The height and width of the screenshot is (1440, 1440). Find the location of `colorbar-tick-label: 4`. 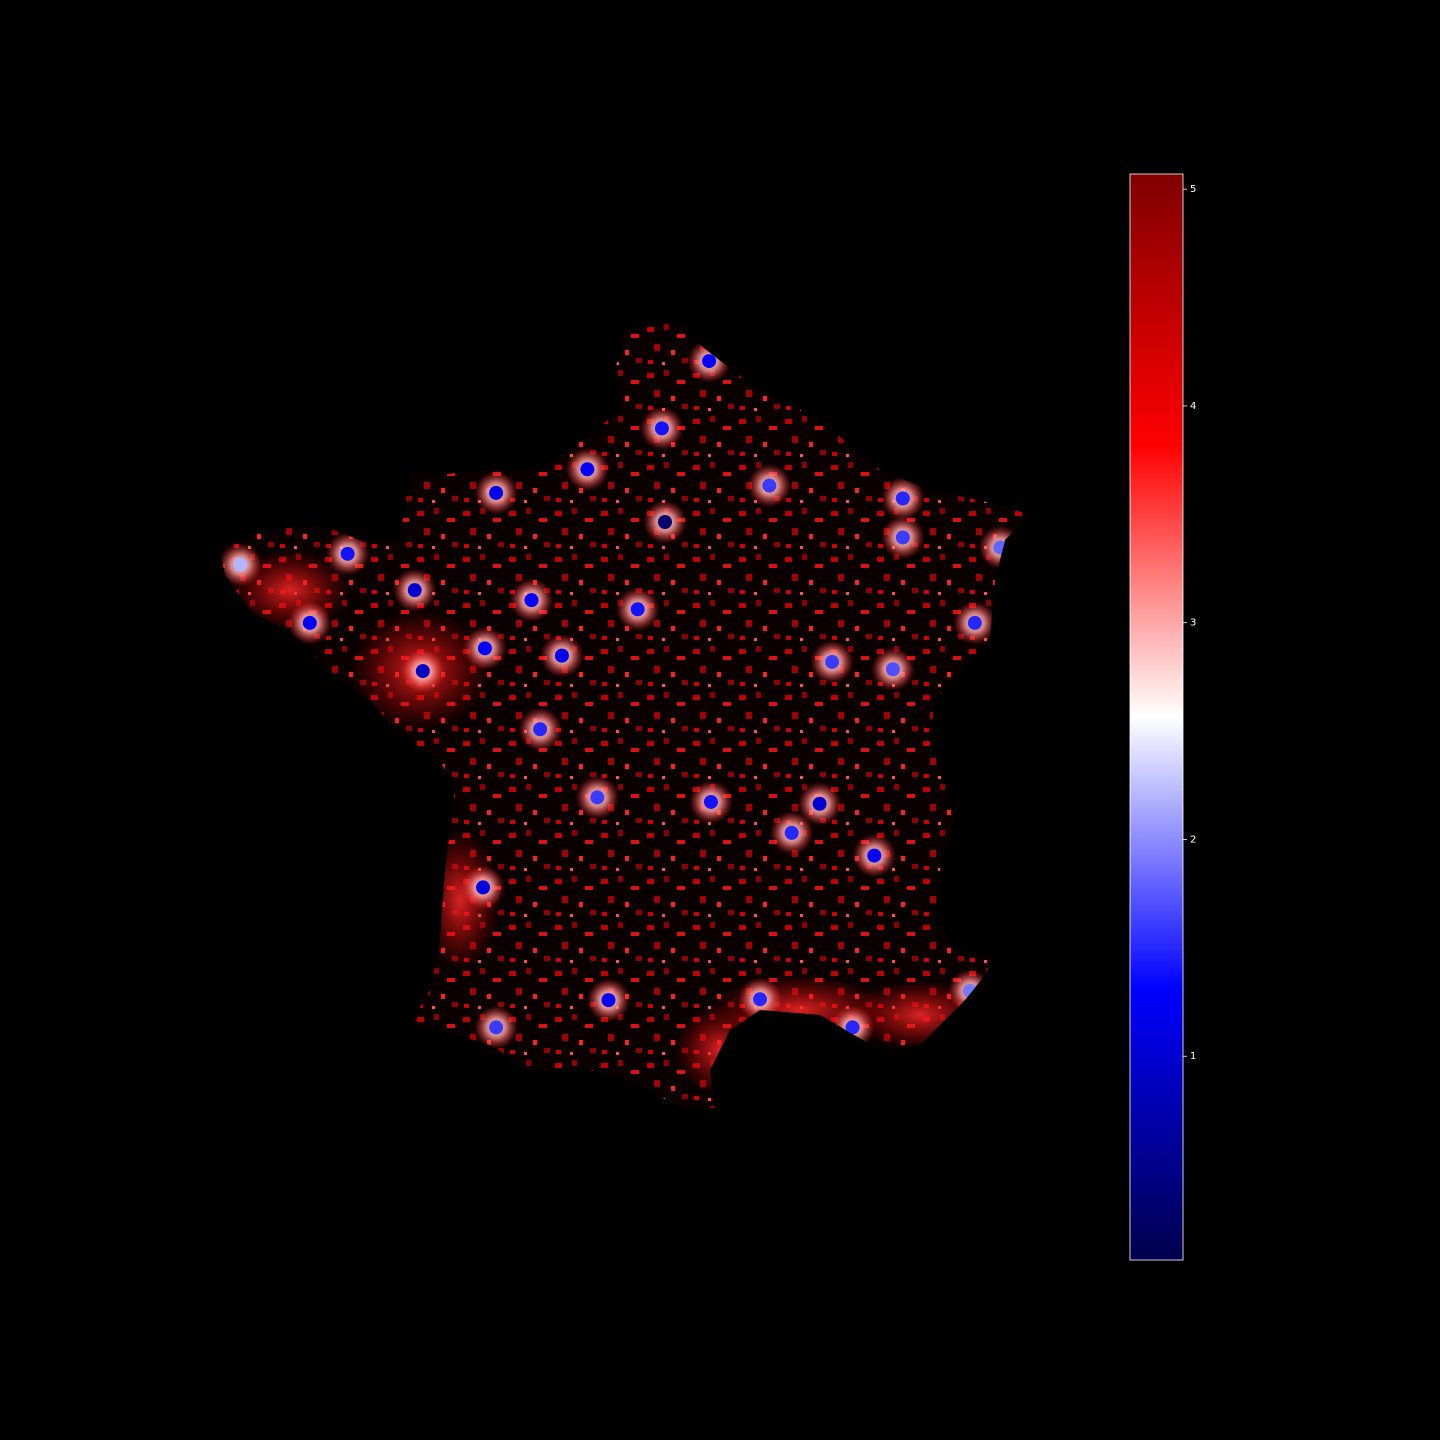

colorbar-tick-label: 4 is located at coordinates (1193, 406).